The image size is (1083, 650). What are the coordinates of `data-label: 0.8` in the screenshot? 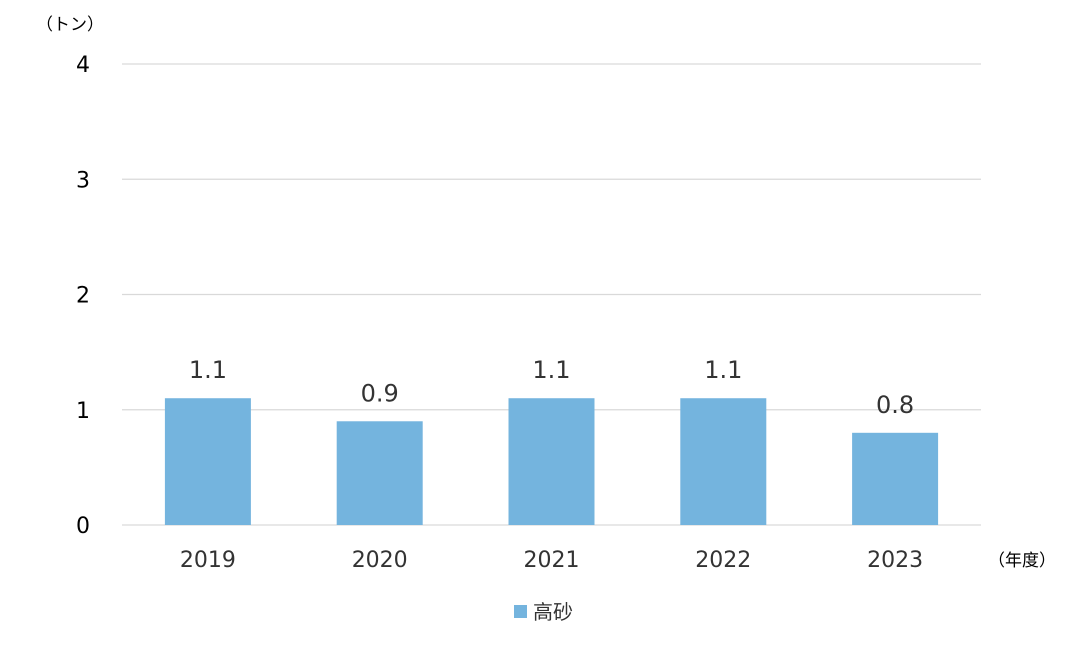 It's located at (895, 405).